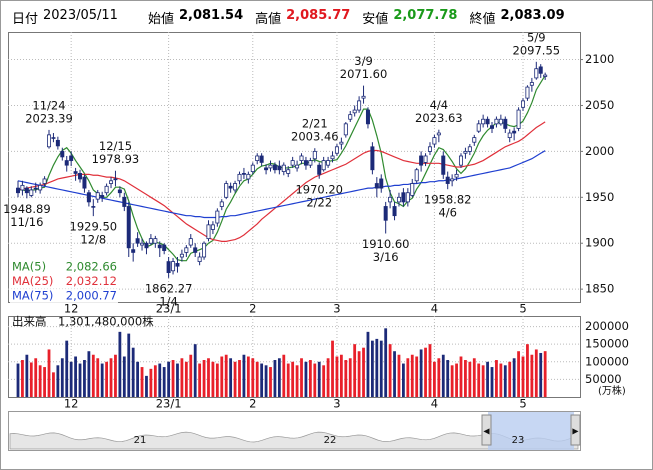 Image resolution: width=653 pixels, height=470 pixels. Describe the element at coordinates (319, 189) in the screenshot. I see `annotation-value: 1970.20` at that location.